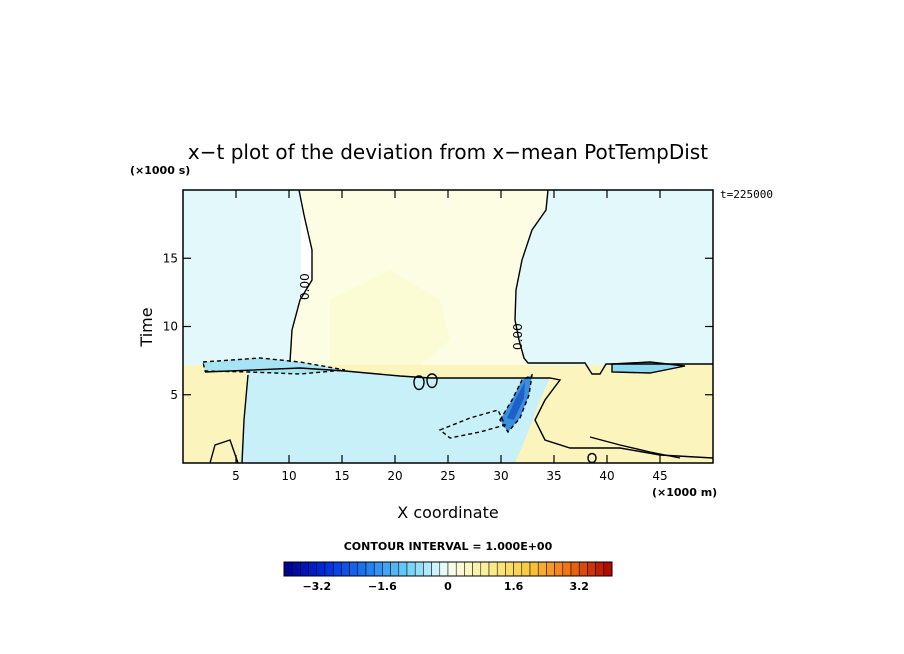 The image size is (904, 654). Describe the element at coordinates (305, 286) in the screenshot. I see `contour-label-left: 0.00` at that location.